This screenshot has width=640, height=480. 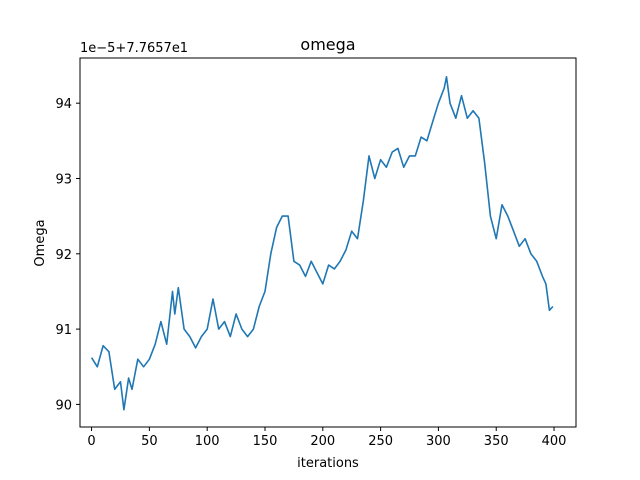 What do you see at coordinates (265, 441) in the screenshot?
I see `x-tick-label: 150` at bounding box center [265, 441].